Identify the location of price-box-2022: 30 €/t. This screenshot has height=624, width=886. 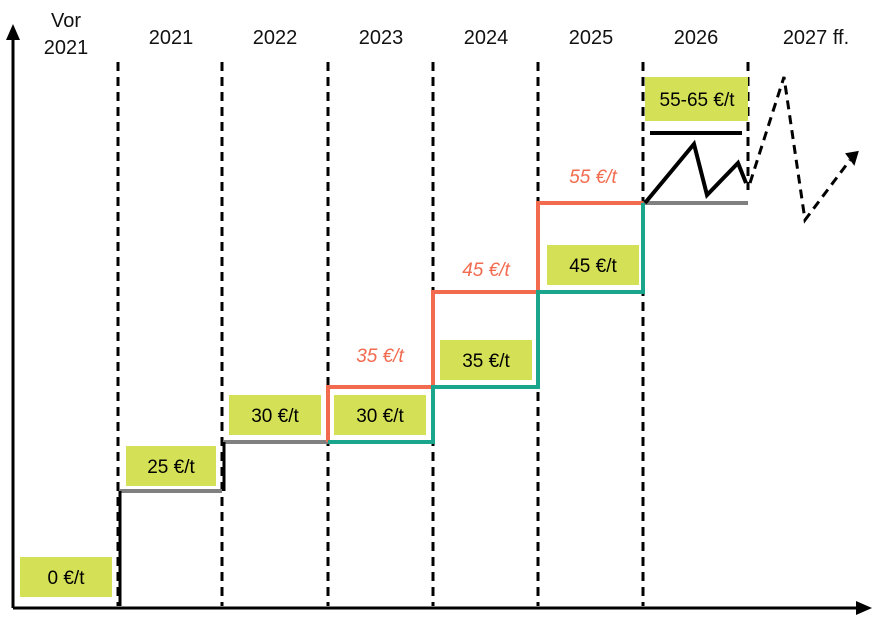
(275, 415).